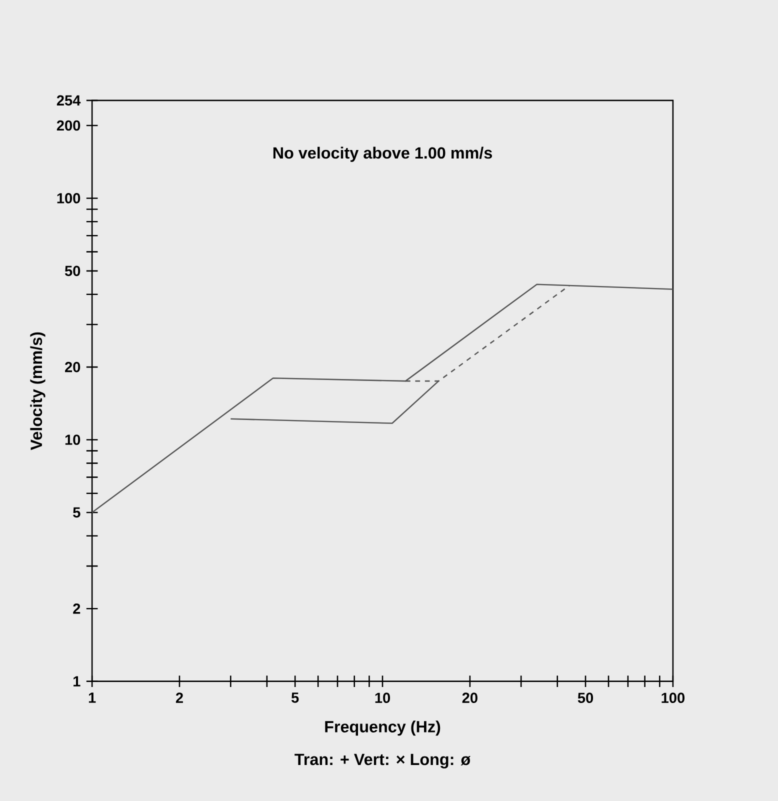 The width and height of the screenshot is (778, 801). Describe the element at coordinates (382, 697) in the screenshot. I see `x-tick-label: 10` at that location.